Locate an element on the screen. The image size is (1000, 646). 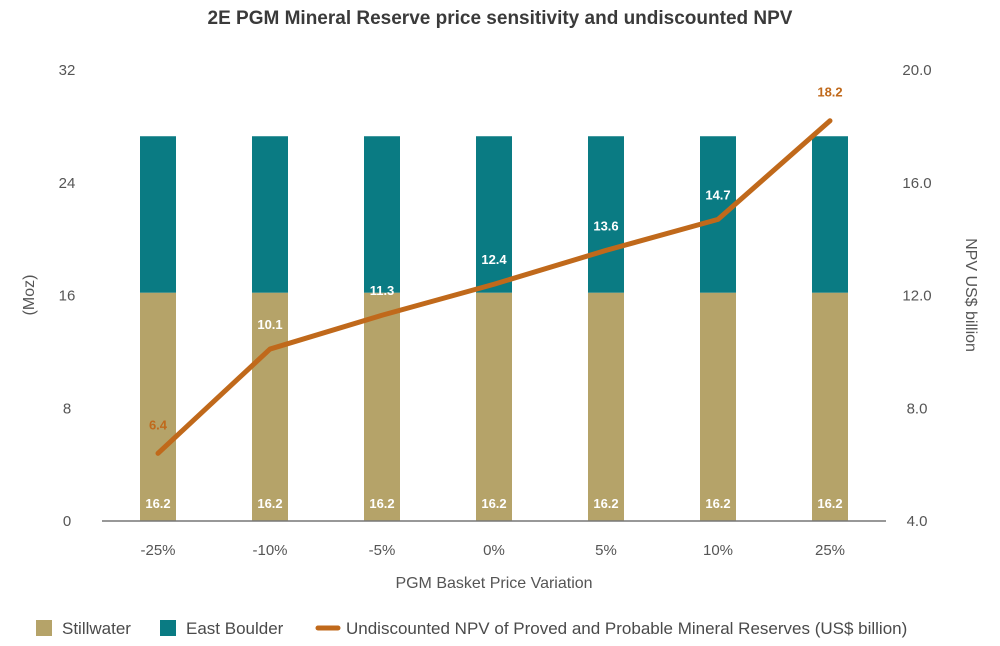
npv-data-label: 18.2 is located at coordinates (829, 92).